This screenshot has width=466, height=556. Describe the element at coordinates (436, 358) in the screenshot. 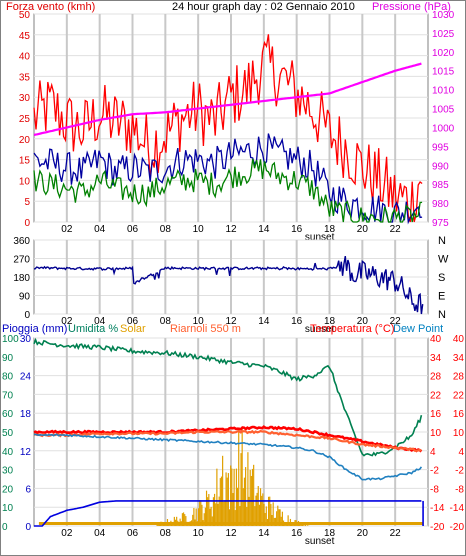

I see `temp-y-tick-1: 34` at that location.